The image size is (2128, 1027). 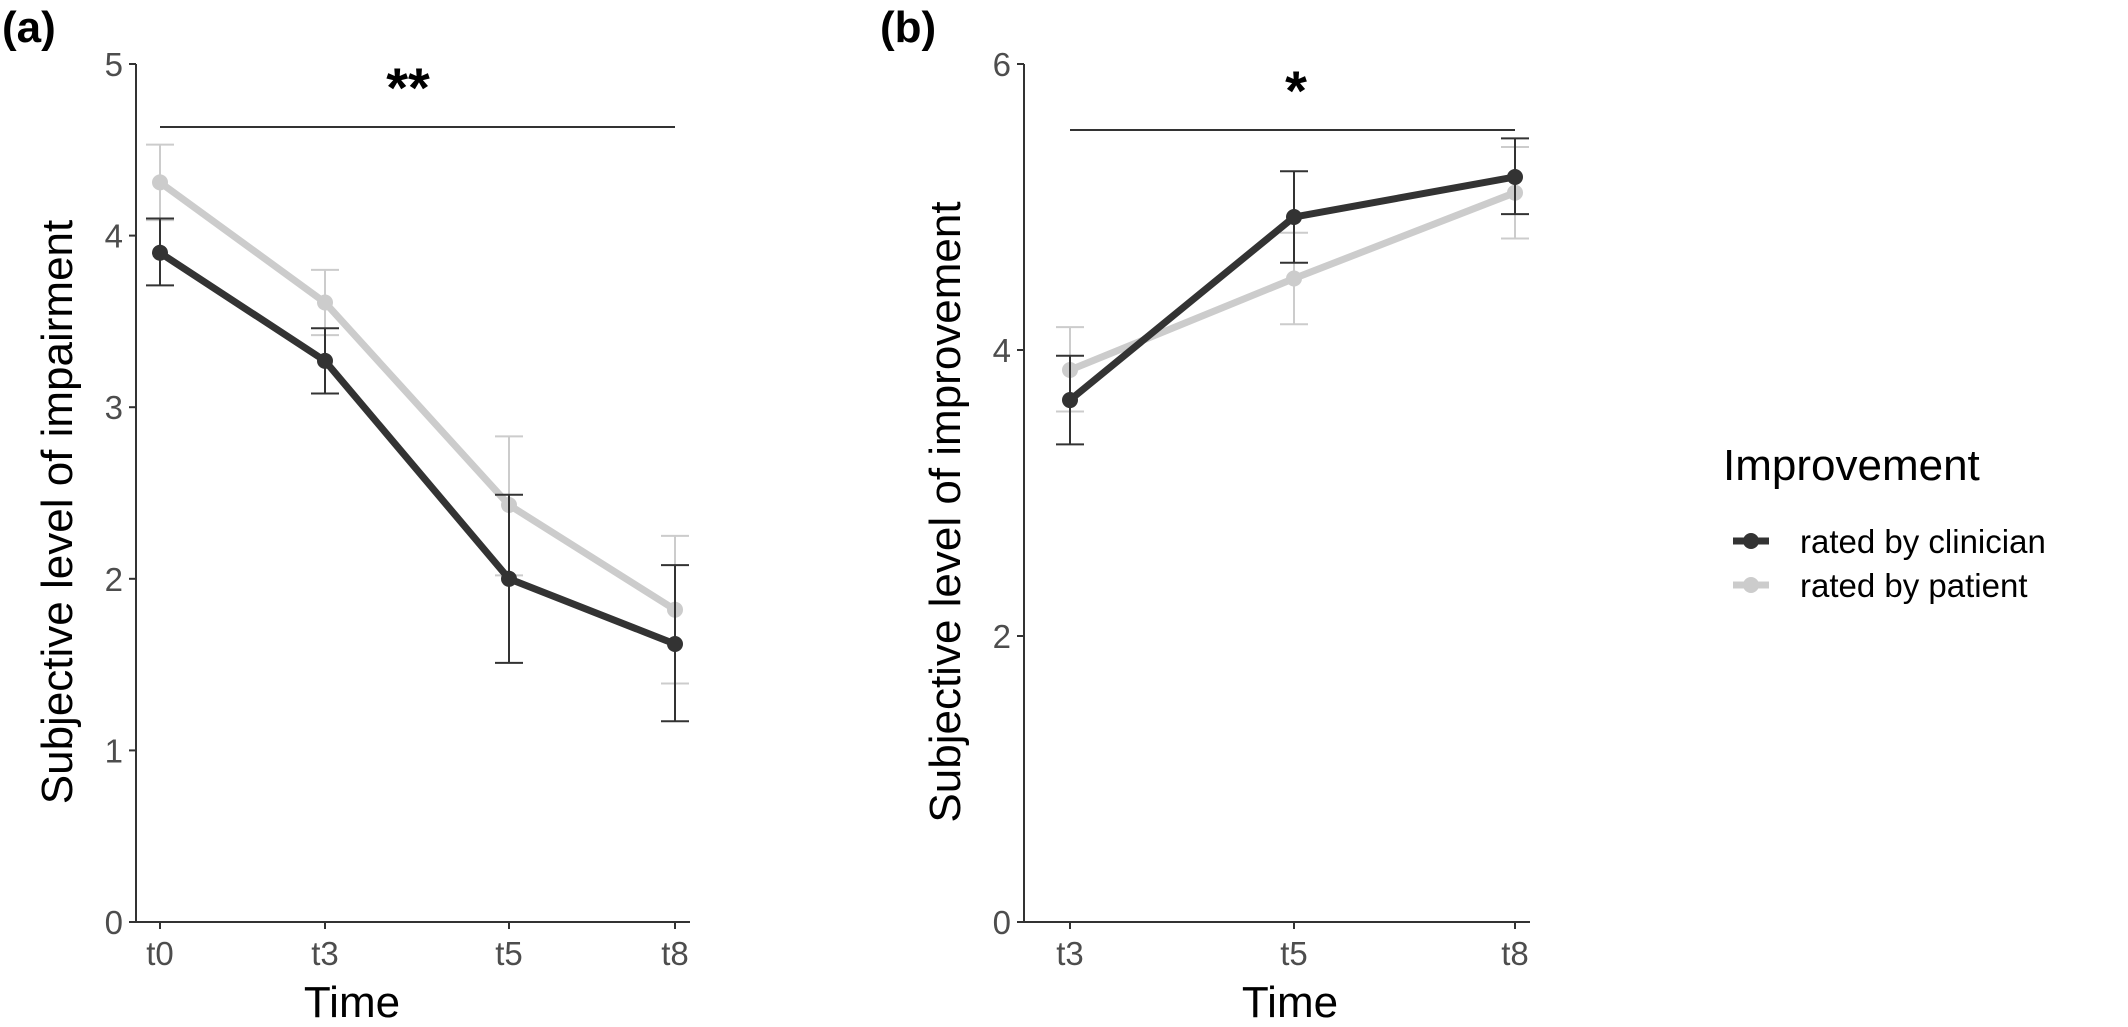 I want to click on panel-a-y-axis-title: Subjective level of impairment, so click(x=57, y=512).